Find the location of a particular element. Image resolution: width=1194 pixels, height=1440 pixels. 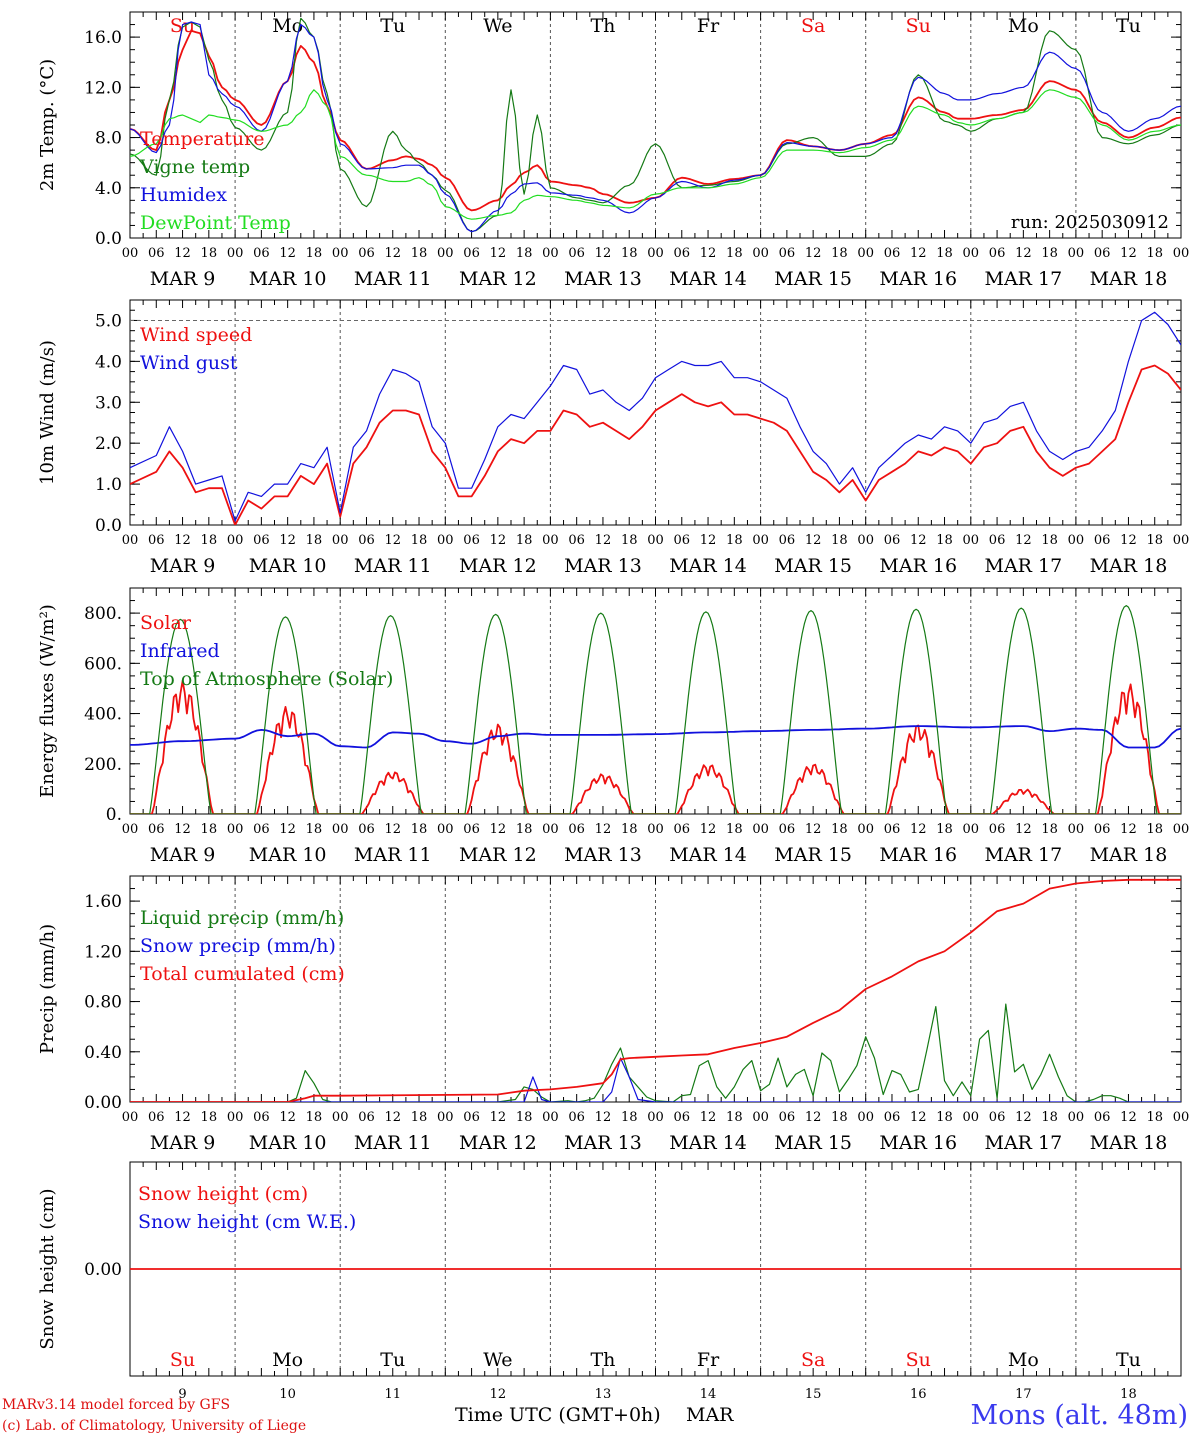

day-number: 13 is located at coordinates (603, 1394).